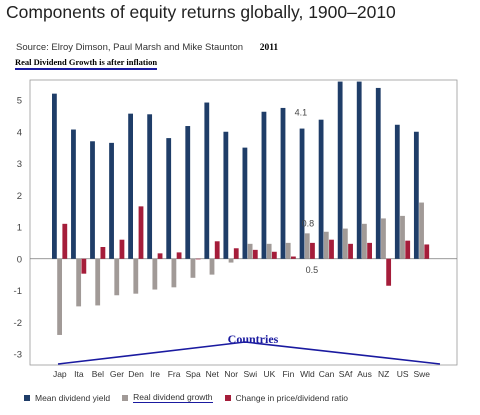 This screenshot has width=480, height=415. What do you see at coordinates (155, 374) in the screenshot?
I see `x-tick-label: Ire` at bounding box center [155, 374].